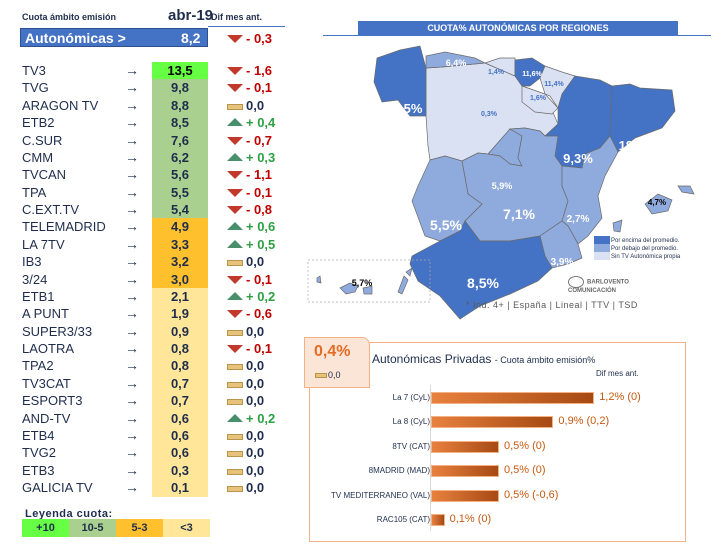 The width and height of the screenshot is (728, 554). I want to click on bar-data-label: 1,2% (0), so click(620, 397).